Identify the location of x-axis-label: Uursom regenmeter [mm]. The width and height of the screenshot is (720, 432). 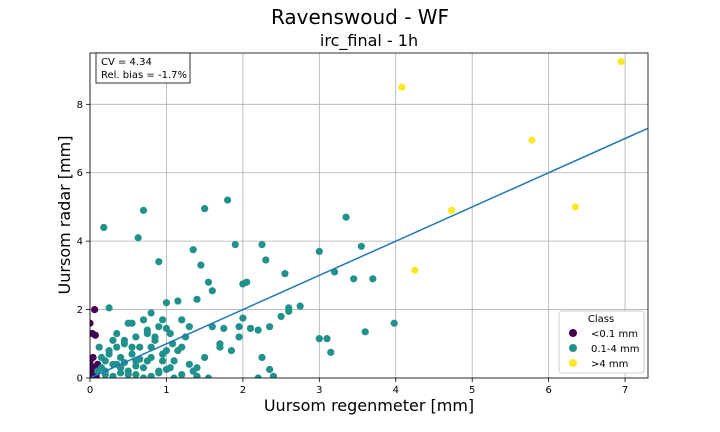
(369, 405).